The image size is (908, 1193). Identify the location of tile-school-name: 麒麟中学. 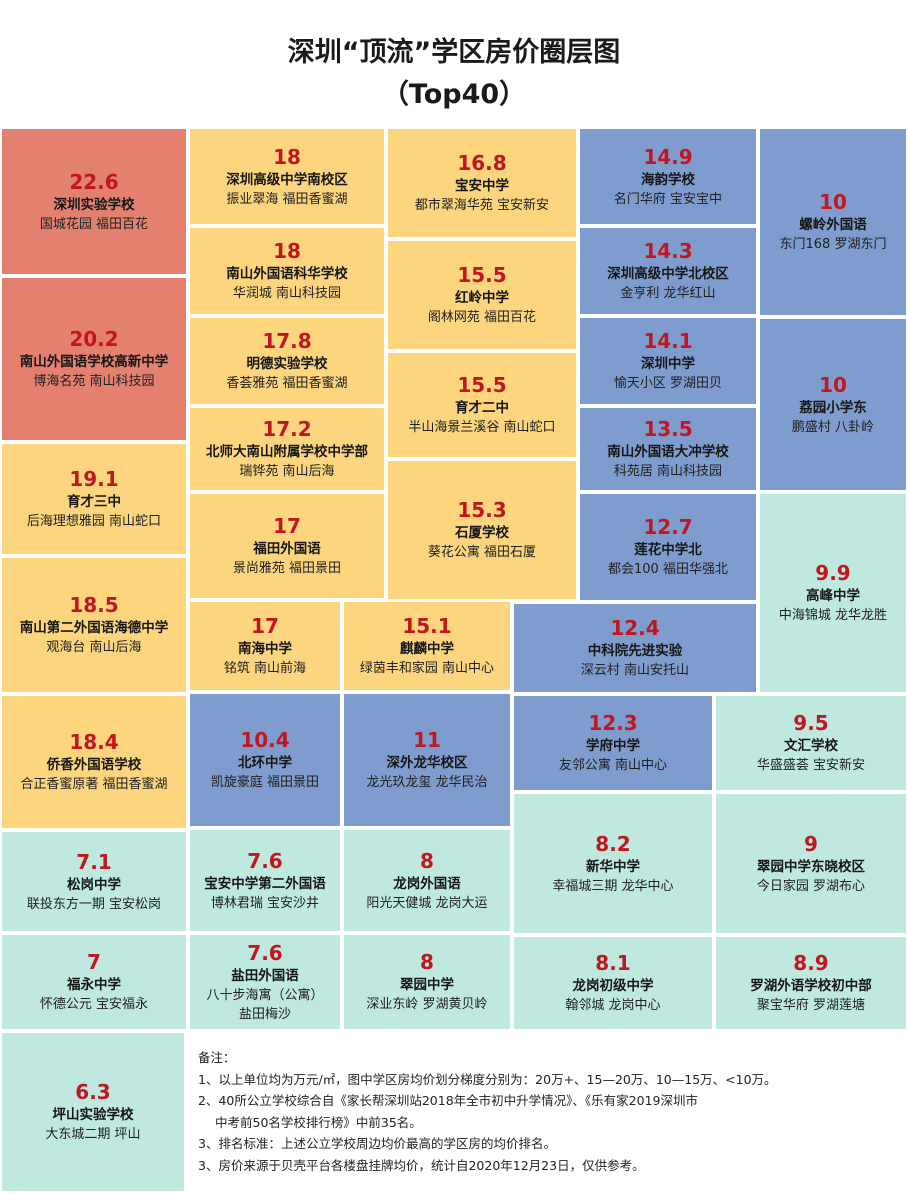
(427, 649).